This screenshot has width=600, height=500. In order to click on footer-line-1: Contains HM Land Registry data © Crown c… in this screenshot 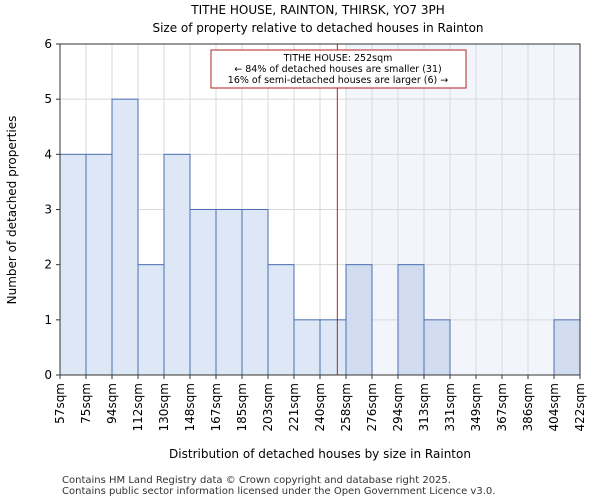, I will do `click(256, 480)`.